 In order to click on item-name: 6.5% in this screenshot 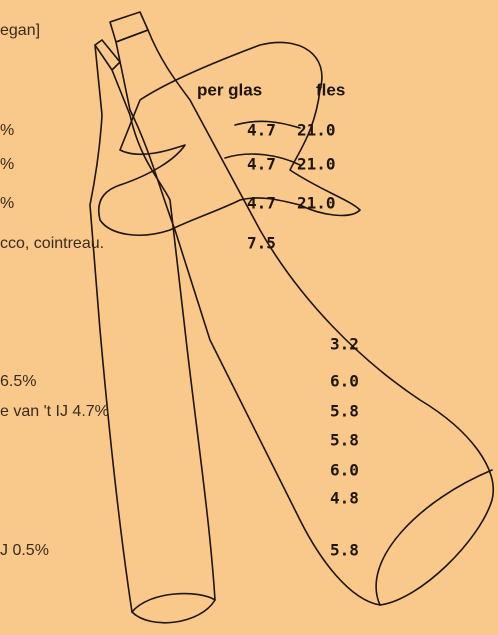, I will do `click(18, 381)`.